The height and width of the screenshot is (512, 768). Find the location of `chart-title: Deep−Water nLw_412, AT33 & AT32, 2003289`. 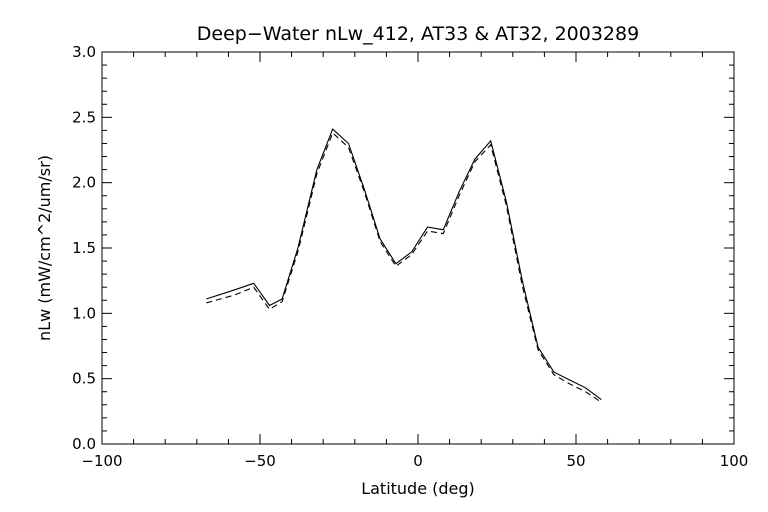

chart-title: Deep−Water nLw_412, AT33 & AT32, 2003289 is located at coordinates (418, 34).